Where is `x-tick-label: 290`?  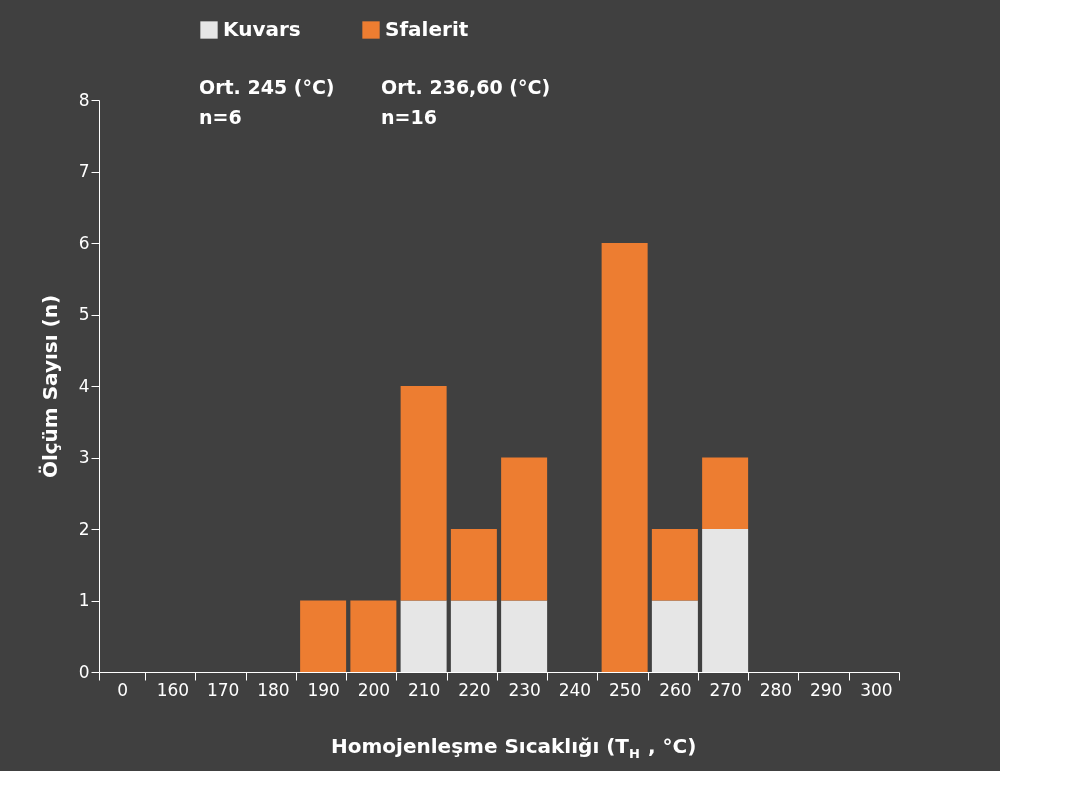
x-tick-label: 290 is located at coordinates (826, 689).